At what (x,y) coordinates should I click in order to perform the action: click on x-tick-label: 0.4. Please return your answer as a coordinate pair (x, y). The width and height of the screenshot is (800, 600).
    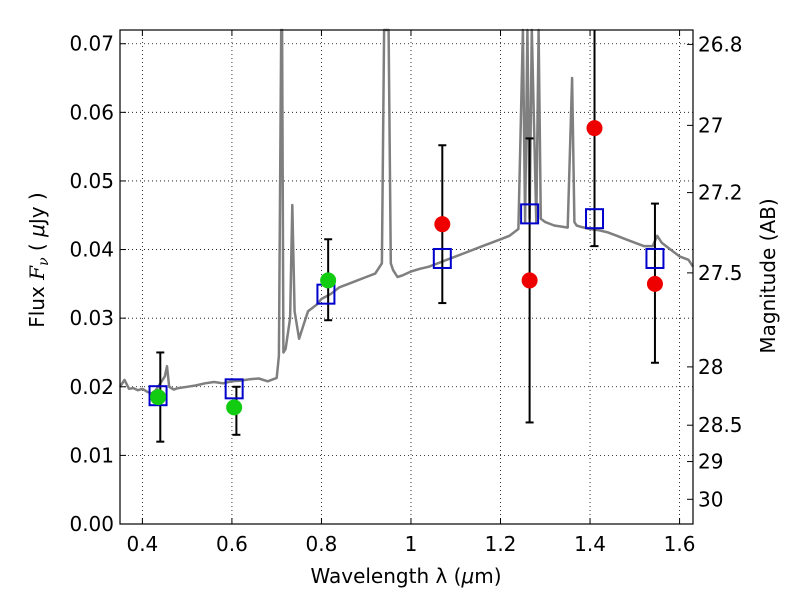
    Looking at the image, I should click on (142, 544).